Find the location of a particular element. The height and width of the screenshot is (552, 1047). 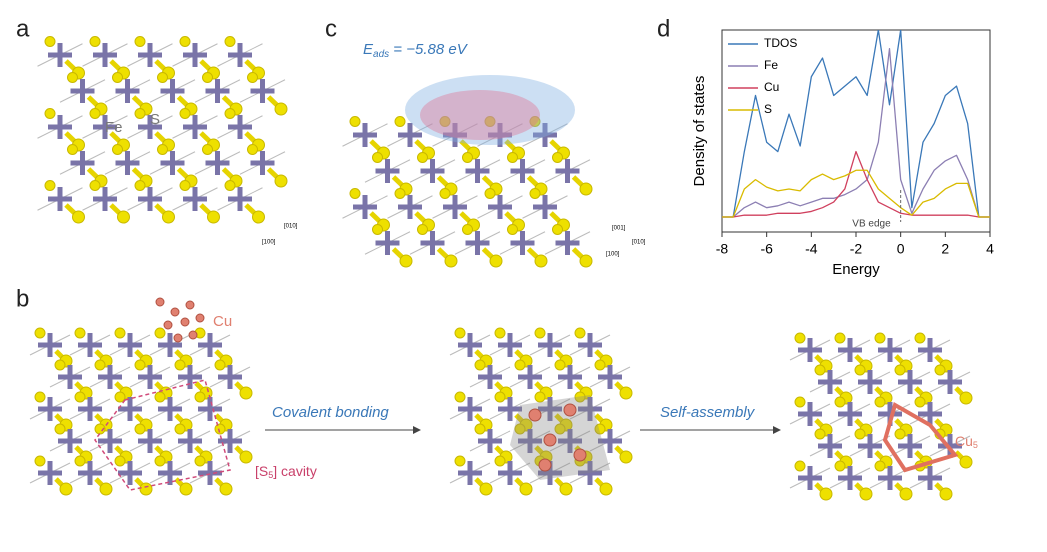

atom-label: S is located at coordinates (155, 119).